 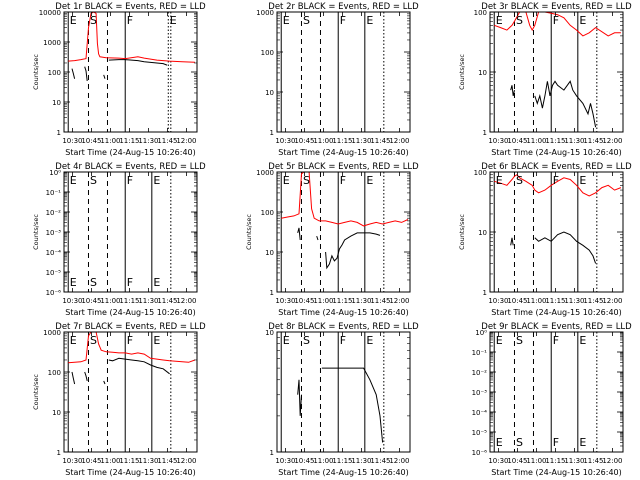 I want to click on lld-series-line, so click(x=557, y=24).